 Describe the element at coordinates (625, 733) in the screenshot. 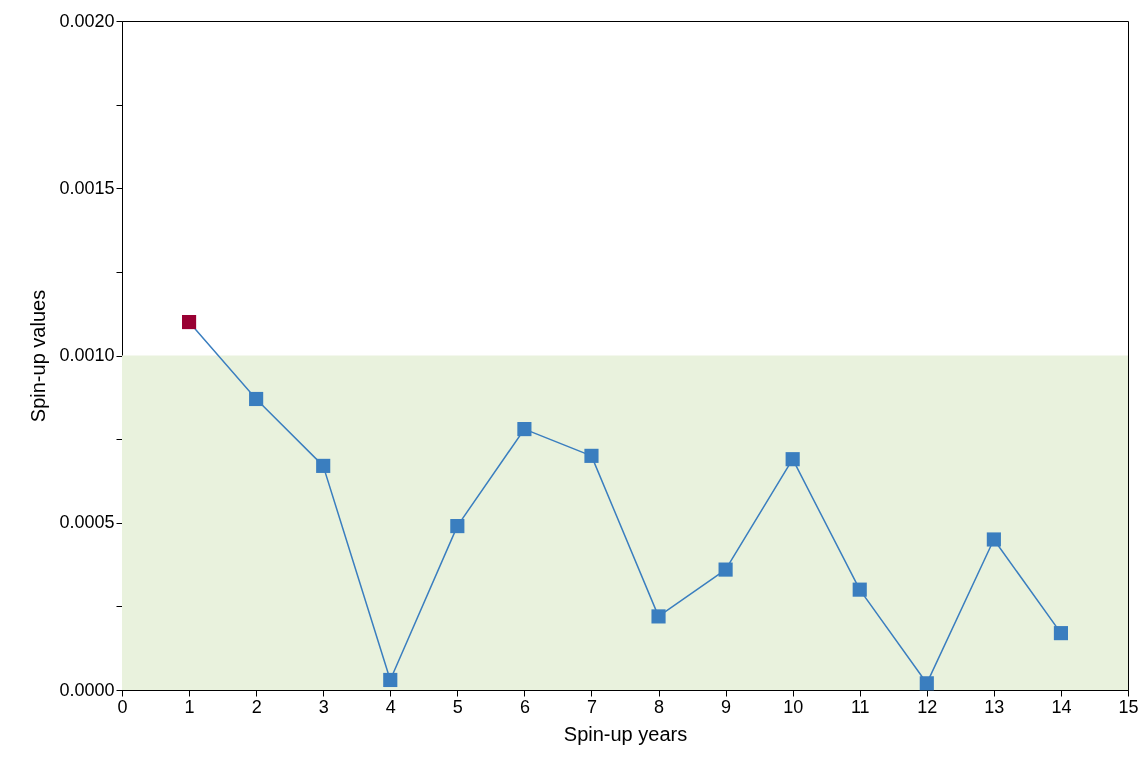

I see `x-axis-title: Spin-up years` at that location.